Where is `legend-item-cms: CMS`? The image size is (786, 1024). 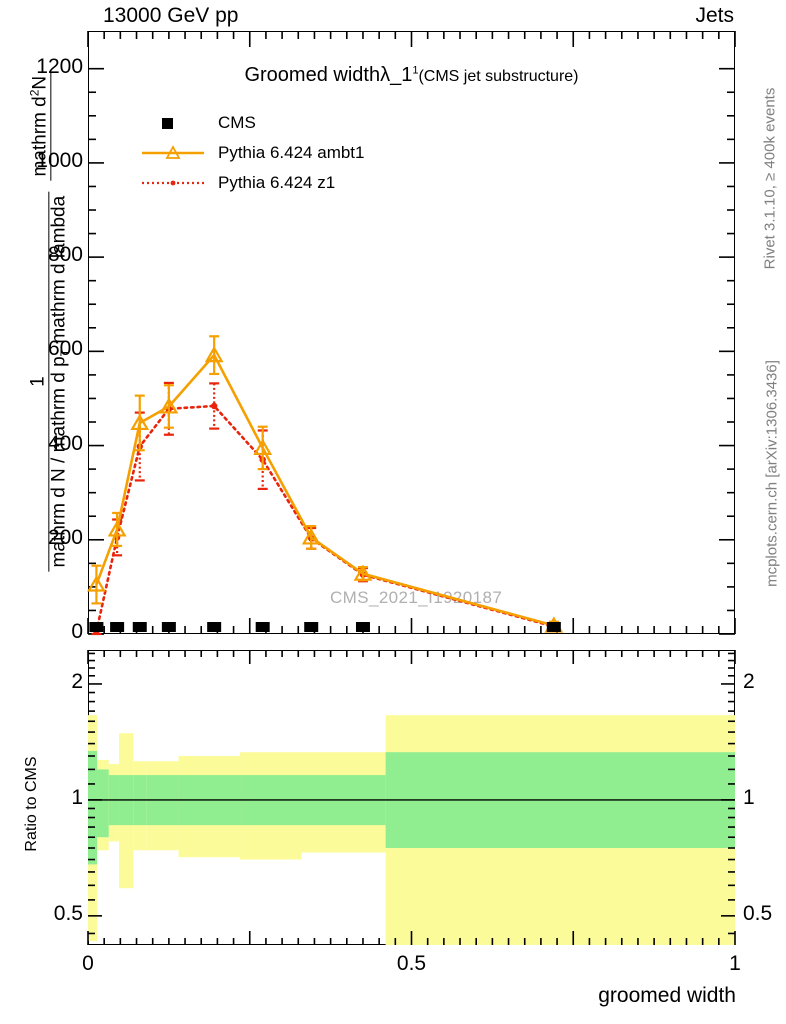
legend-item-cms: CMS is located at coordinates (252, 123).